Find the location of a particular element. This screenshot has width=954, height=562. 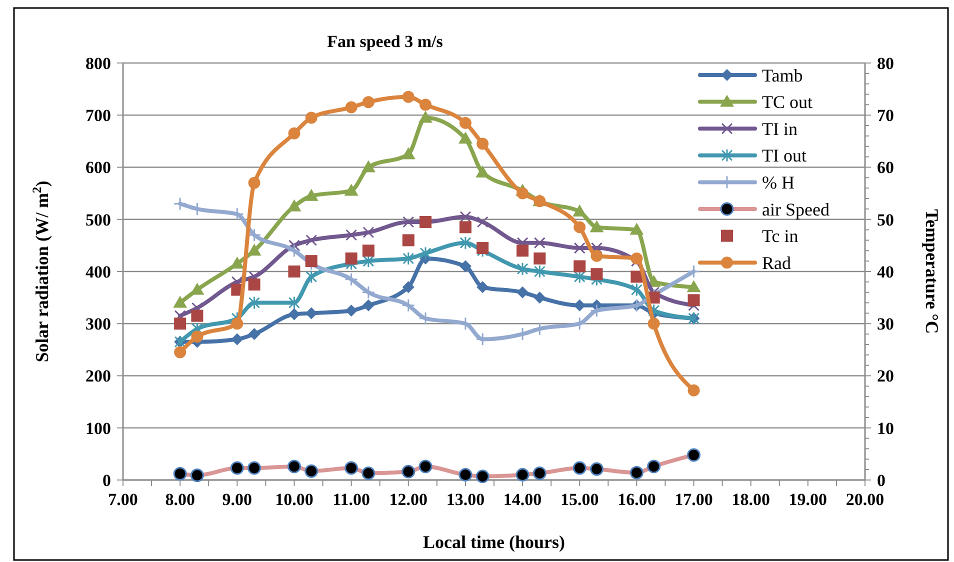

y-tick-label: 0 is located at coordinates (106, 480).